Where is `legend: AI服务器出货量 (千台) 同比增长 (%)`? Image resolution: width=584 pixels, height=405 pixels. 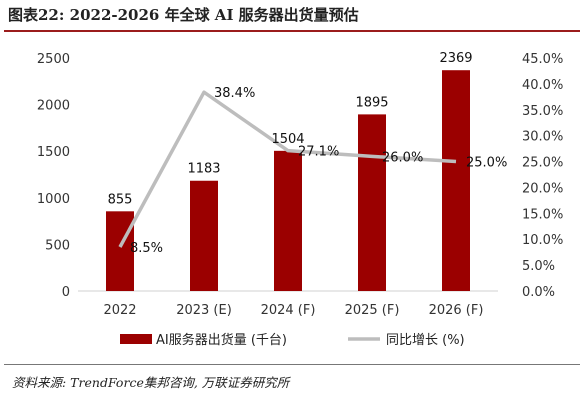
legend: AI服务器出货量 (千台) 同比增长 (%) is located at coordinates (292, 340).